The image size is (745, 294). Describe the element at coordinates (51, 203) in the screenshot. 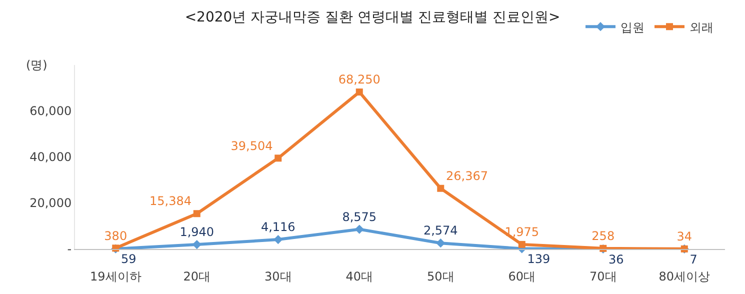

I see `y-tick-label: 20,000` at that location.